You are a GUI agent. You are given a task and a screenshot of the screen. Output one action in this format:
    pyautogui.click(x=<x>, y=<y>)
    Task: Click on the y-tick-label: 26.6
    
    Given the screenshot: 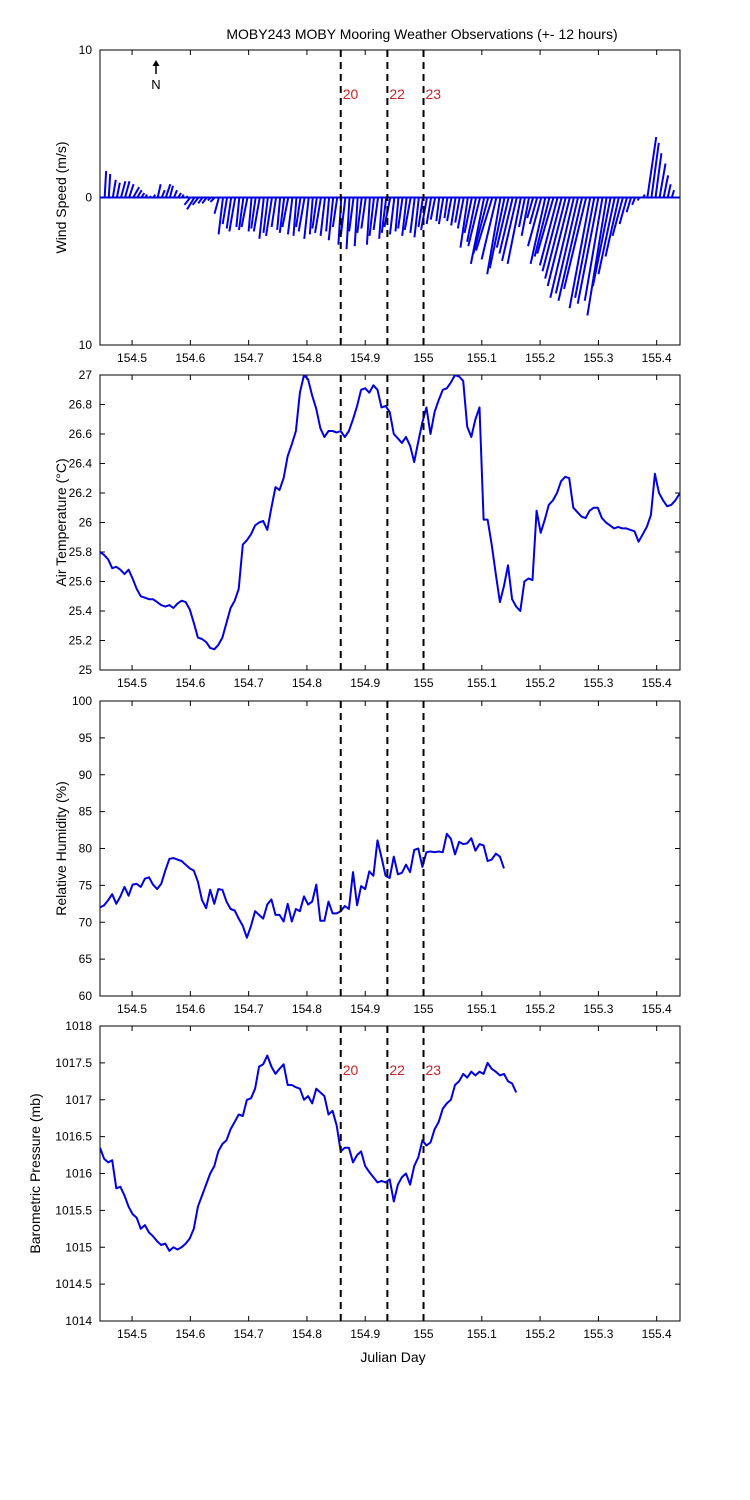 What is the action you would take?
    pyautogui.click(x=81, y=434)
    